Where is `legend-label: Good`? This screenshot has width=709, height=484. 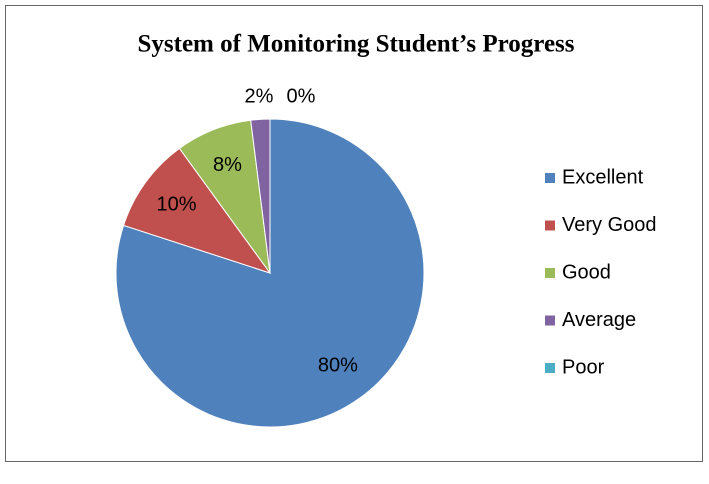 legend-label: Good is located at coordinates (586, 272).